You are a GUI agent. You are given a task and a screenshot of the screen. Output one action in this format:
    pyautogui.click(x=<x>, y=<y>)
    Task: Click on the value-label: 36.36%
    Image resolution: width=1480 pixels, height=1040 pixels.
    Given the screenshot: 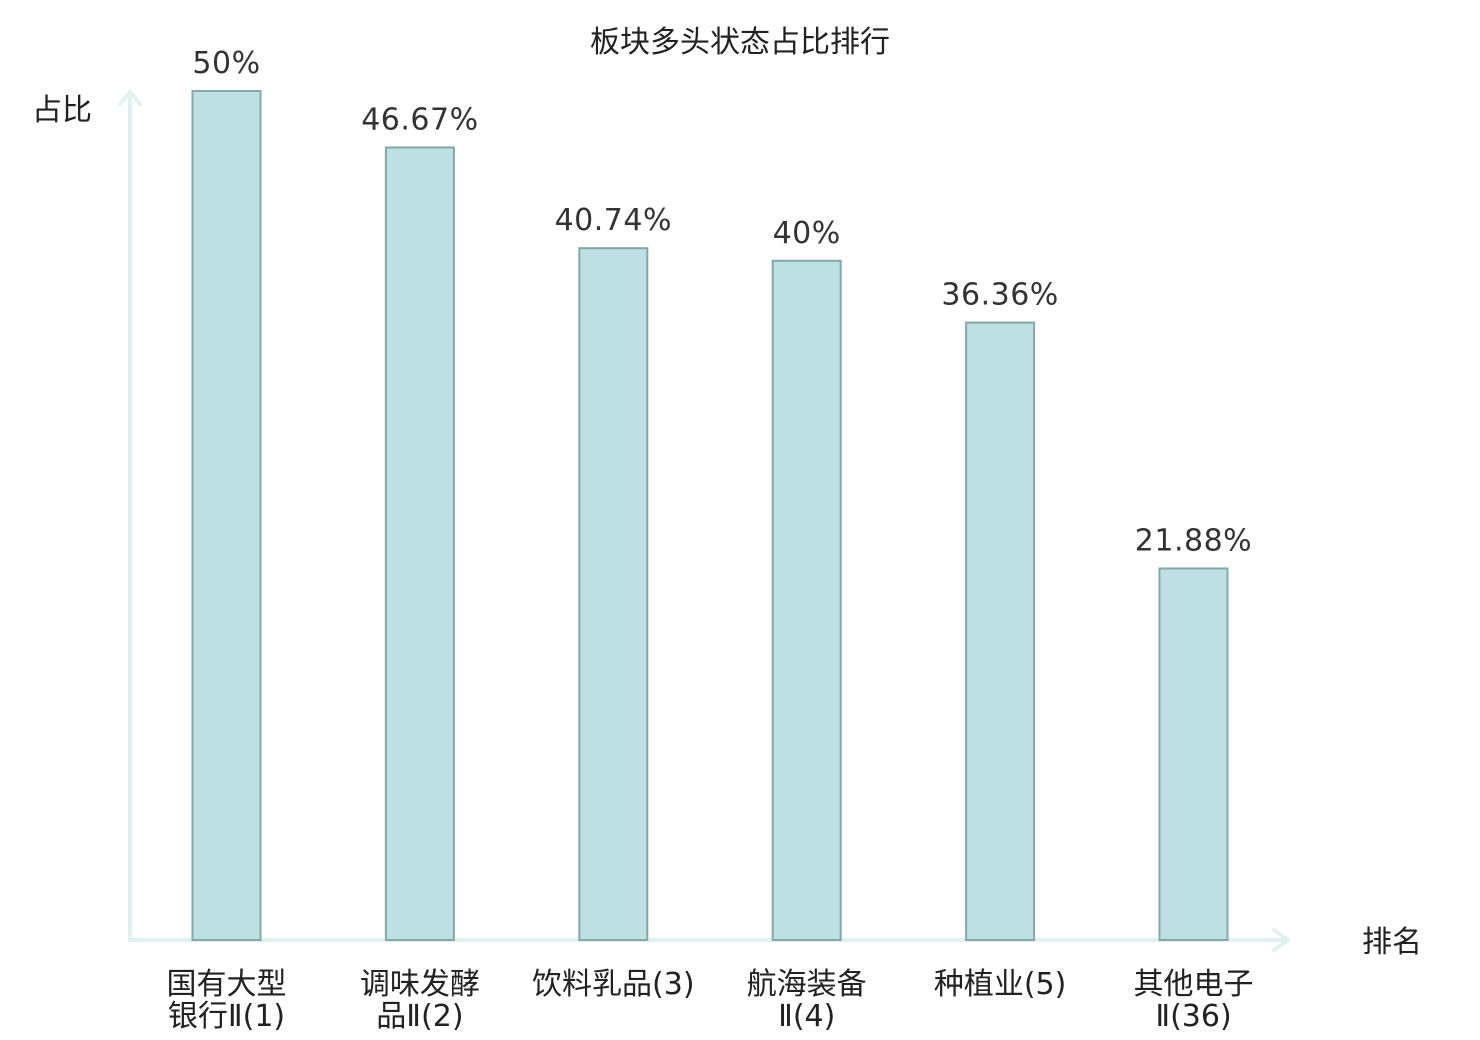 What is the action you would take?
    pyautogui.click(x=999, y=295)
    